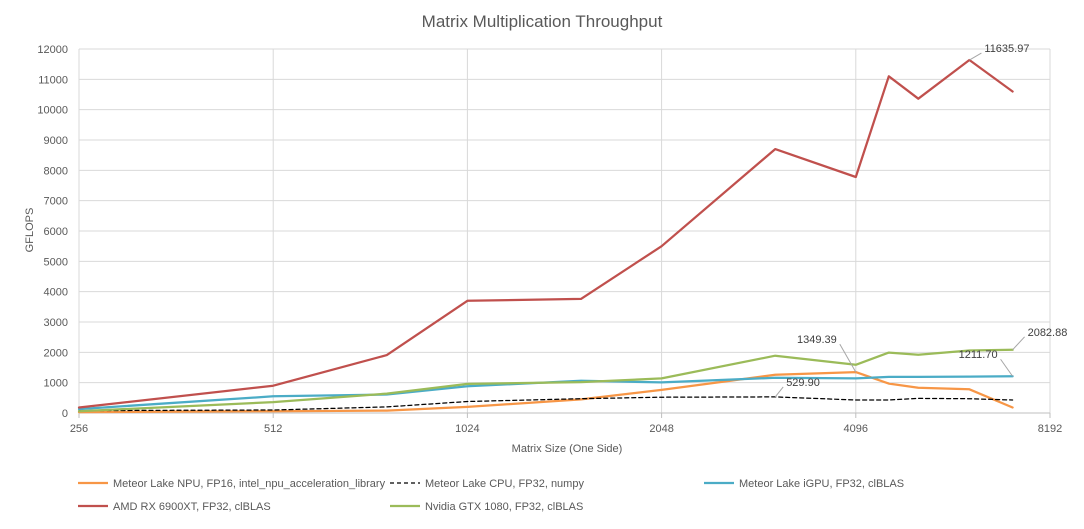 The height and width of the screenshot is (529, 1084). What do you see at coordinates (56, 293) in the screenshot?
I see `y-tick-label: 4000` at bounding box center [56, 293].